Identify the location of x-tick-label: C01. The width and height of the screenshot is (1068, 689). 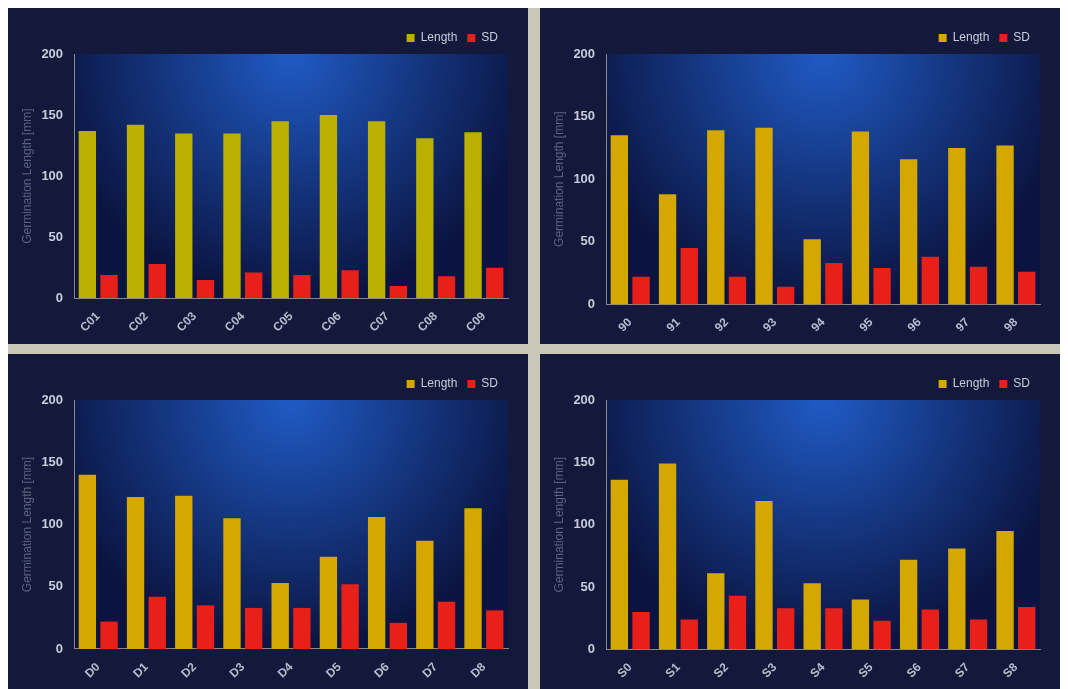
(90, 321).